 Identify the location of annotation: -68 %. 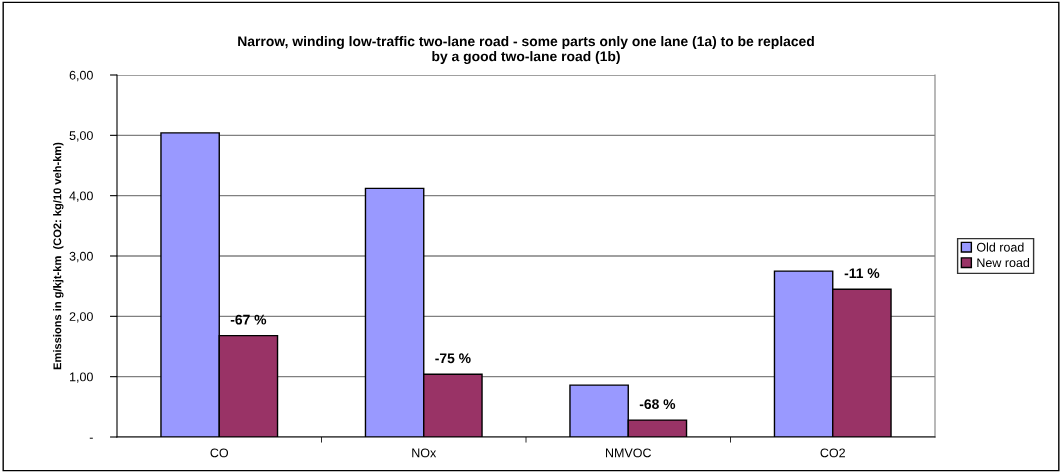
(657, 404).